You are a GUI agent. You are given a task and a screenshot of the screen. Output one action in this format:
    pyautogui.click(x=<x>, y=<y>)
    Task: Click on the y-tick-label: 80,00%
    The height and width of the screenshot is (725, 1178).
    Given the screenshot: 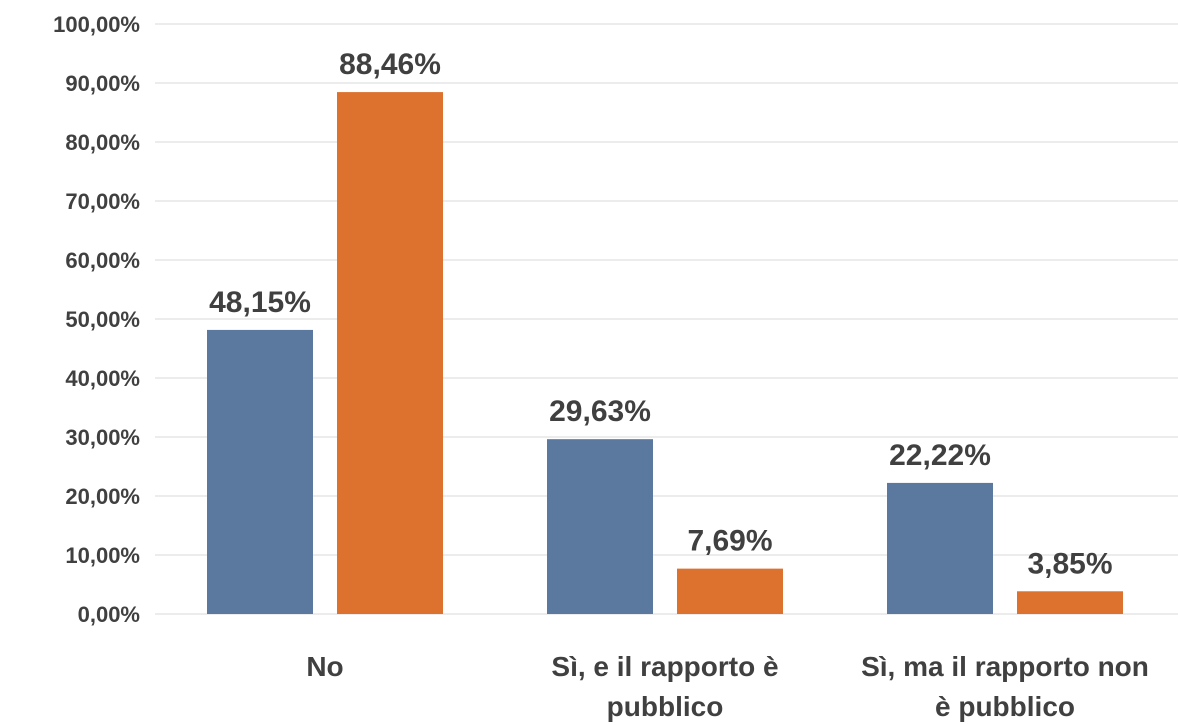 What is the action you would take?
    pyautogui.click(x=102, y=142)
    